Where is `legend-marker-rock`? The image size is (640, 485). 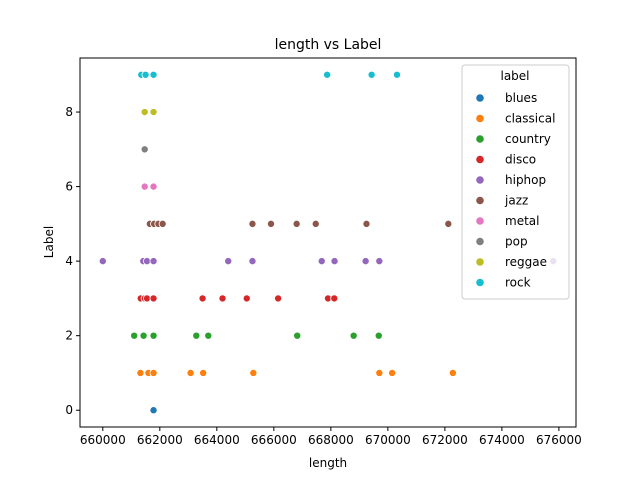 legend-marker-rock is located at coordinates (480, 282).